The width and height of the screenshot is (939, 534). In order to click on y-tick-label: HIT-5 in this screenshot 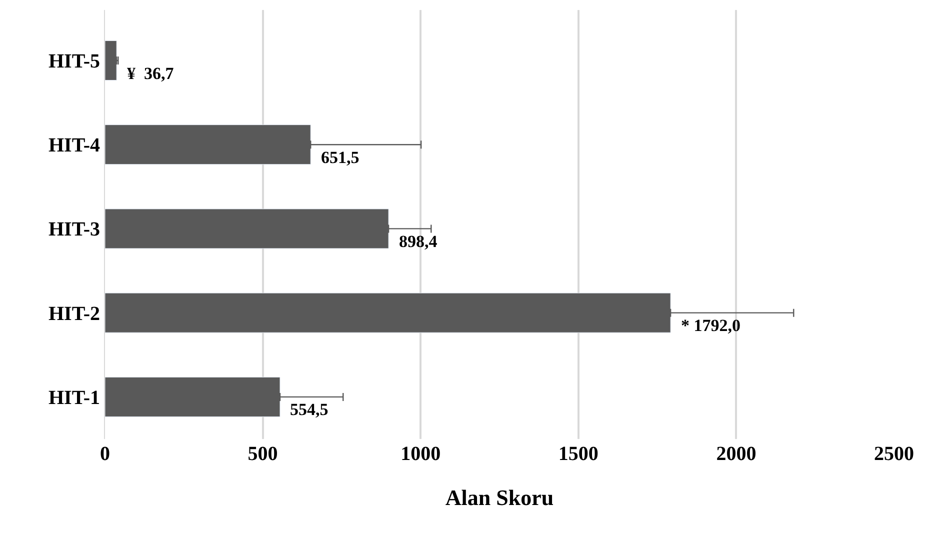, I will do `click(74, 61)`.